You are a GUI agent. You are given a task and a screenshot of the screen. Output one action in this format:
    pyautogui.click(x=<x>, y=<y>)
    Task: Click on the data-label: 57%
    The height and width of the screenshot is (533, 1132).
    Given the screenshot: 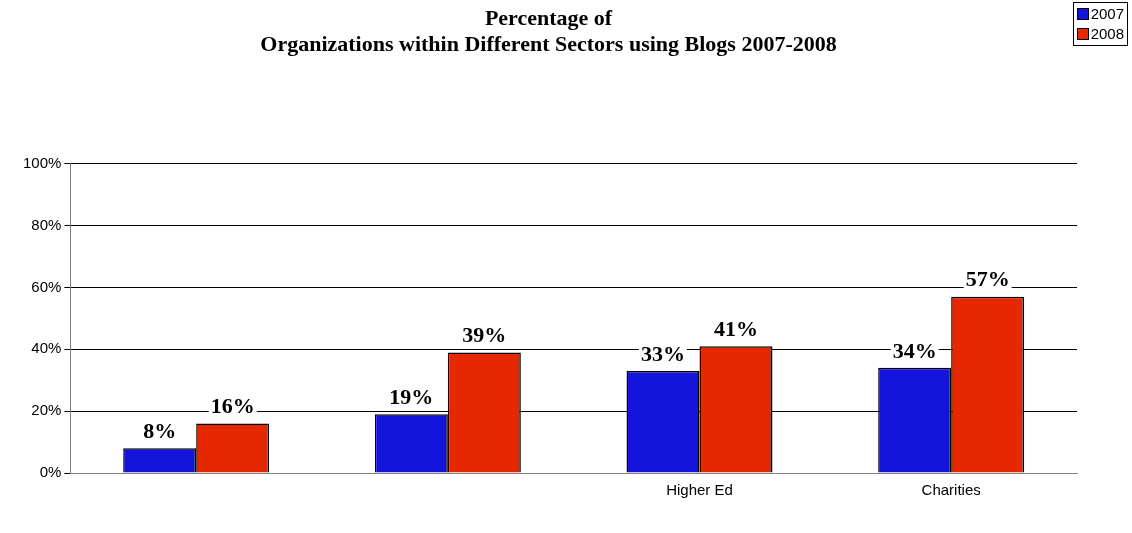 What is the action you would take?
    pyautogui.click(x=987, y=279)
    